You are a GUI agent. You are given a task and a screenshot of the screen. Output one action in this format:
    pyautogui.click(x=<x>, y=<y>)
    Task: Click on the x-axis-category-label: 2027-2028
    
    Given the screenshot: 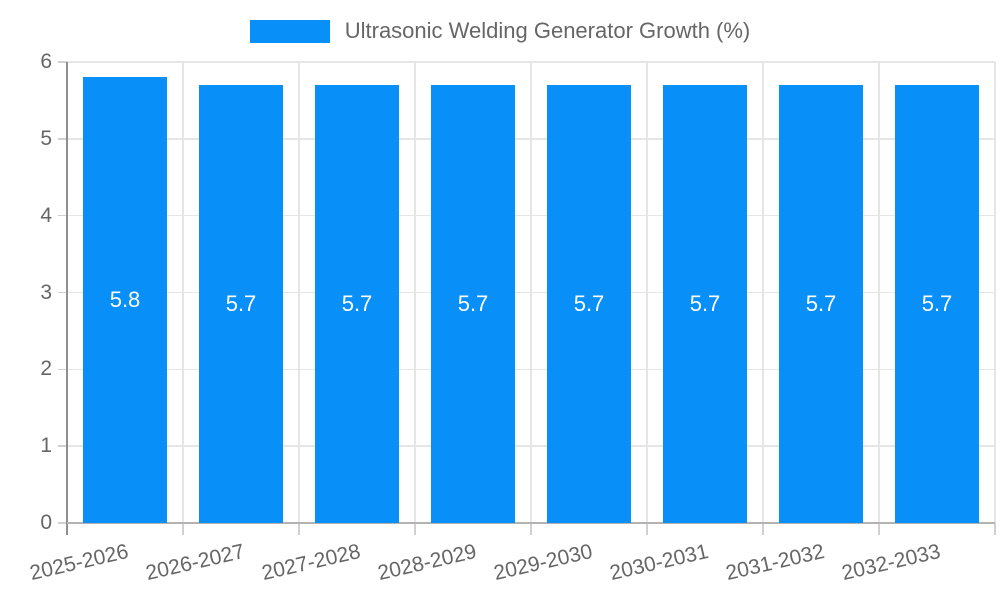 What is the action you would take?
    pyautogui.click(x=311, y=563)
    